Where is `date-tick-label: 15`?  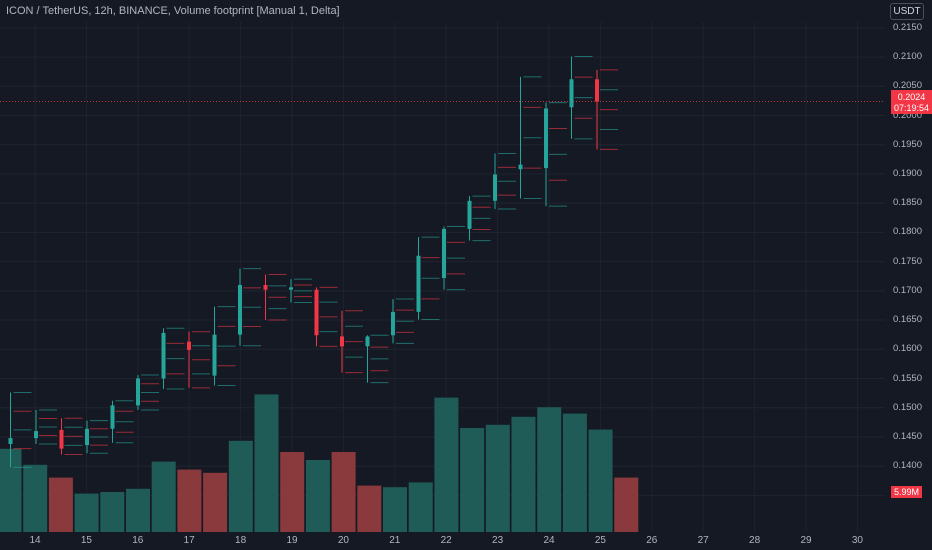 date-tick-label: 15 is located at coordinates (86, 540).